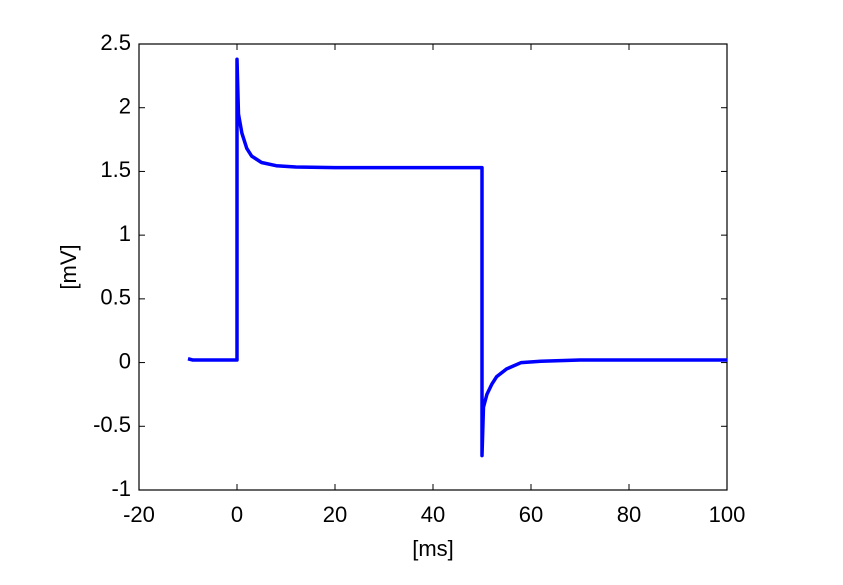 Image resolution: width=843 pixels, height=585 pixels. Describe the element at coordinates (727, 514) in the screenshot. I see `x-tick-label: 100` at that location.